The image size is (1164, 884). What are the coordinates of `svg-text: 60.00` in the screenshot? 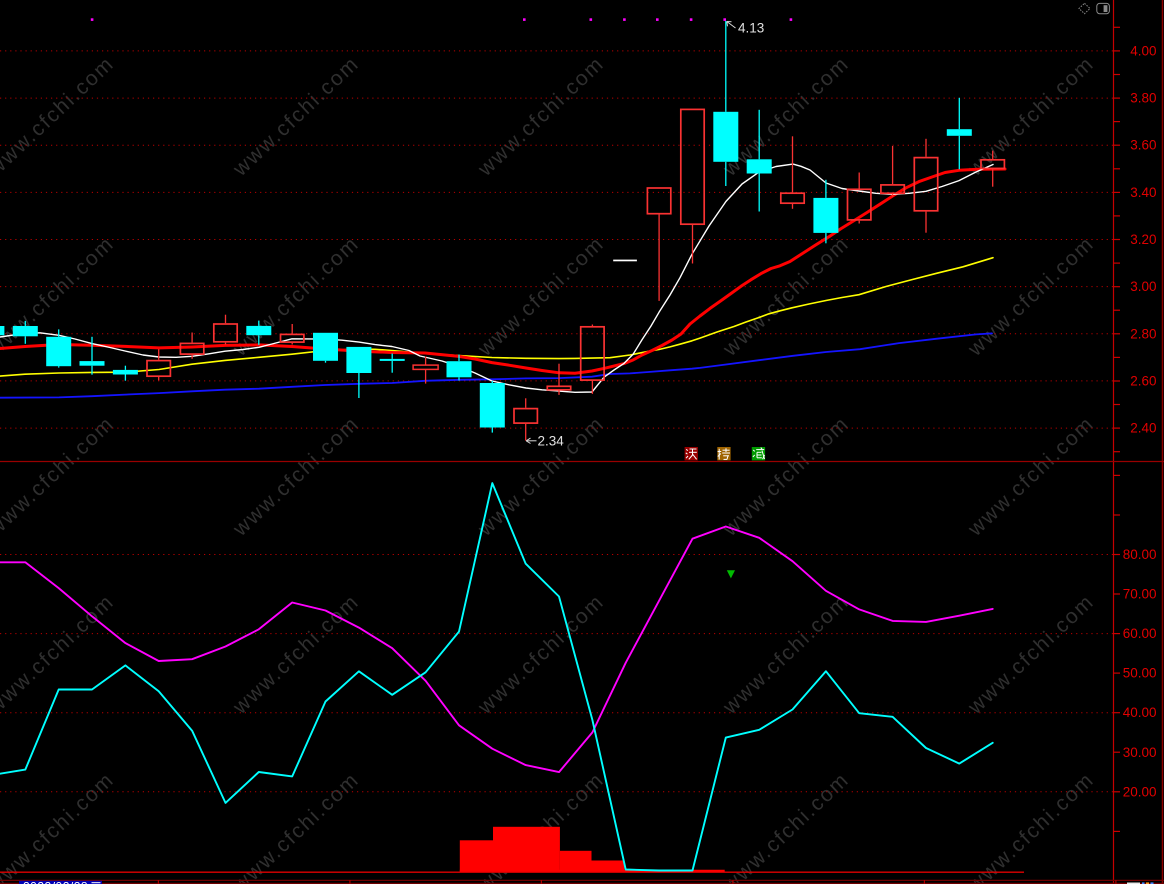 It's located at (1140, 633).